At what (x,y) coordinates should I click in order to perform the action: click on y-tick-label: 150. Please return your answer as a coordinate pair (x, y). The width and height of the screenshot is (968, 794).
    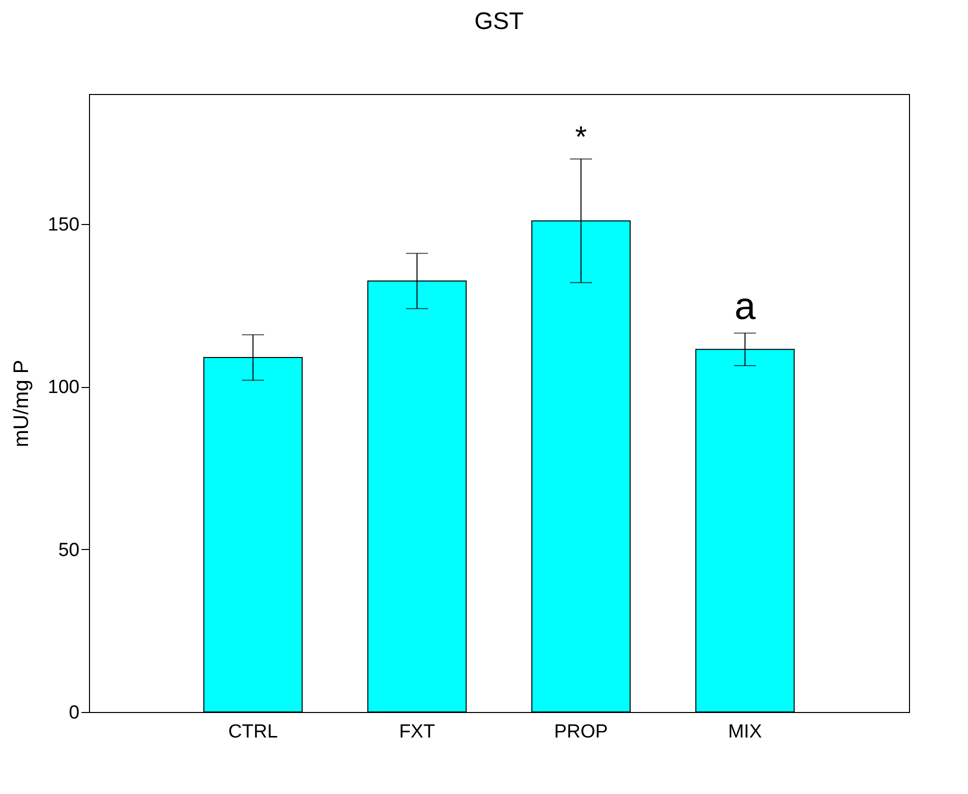
    Looking at the image, I should click on (64, 225).